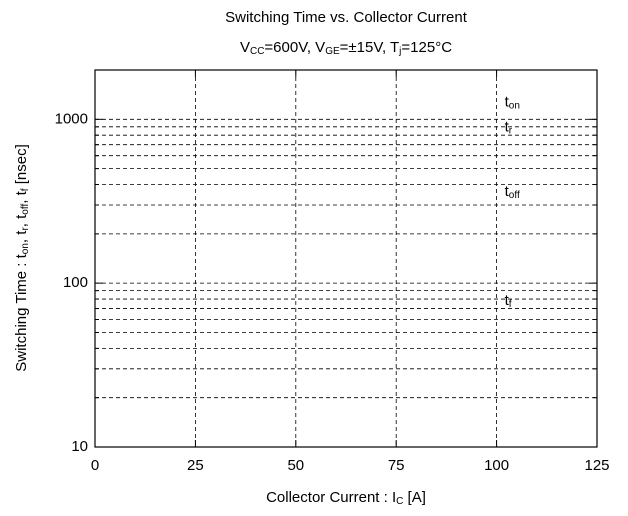  What do you see at coordinates (21, 166) in the screenshot?
I see `y-axis-label-part: [nsec]` at bounding box center [21, 166].